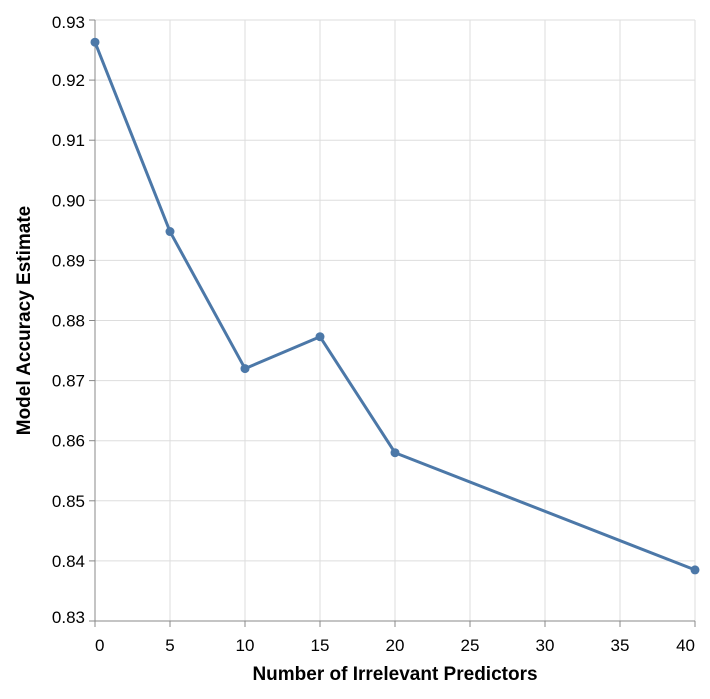 The width and height of the screenshot is (710, 699). I want to click on y-tick-label: 0.92, so click(68, 80).